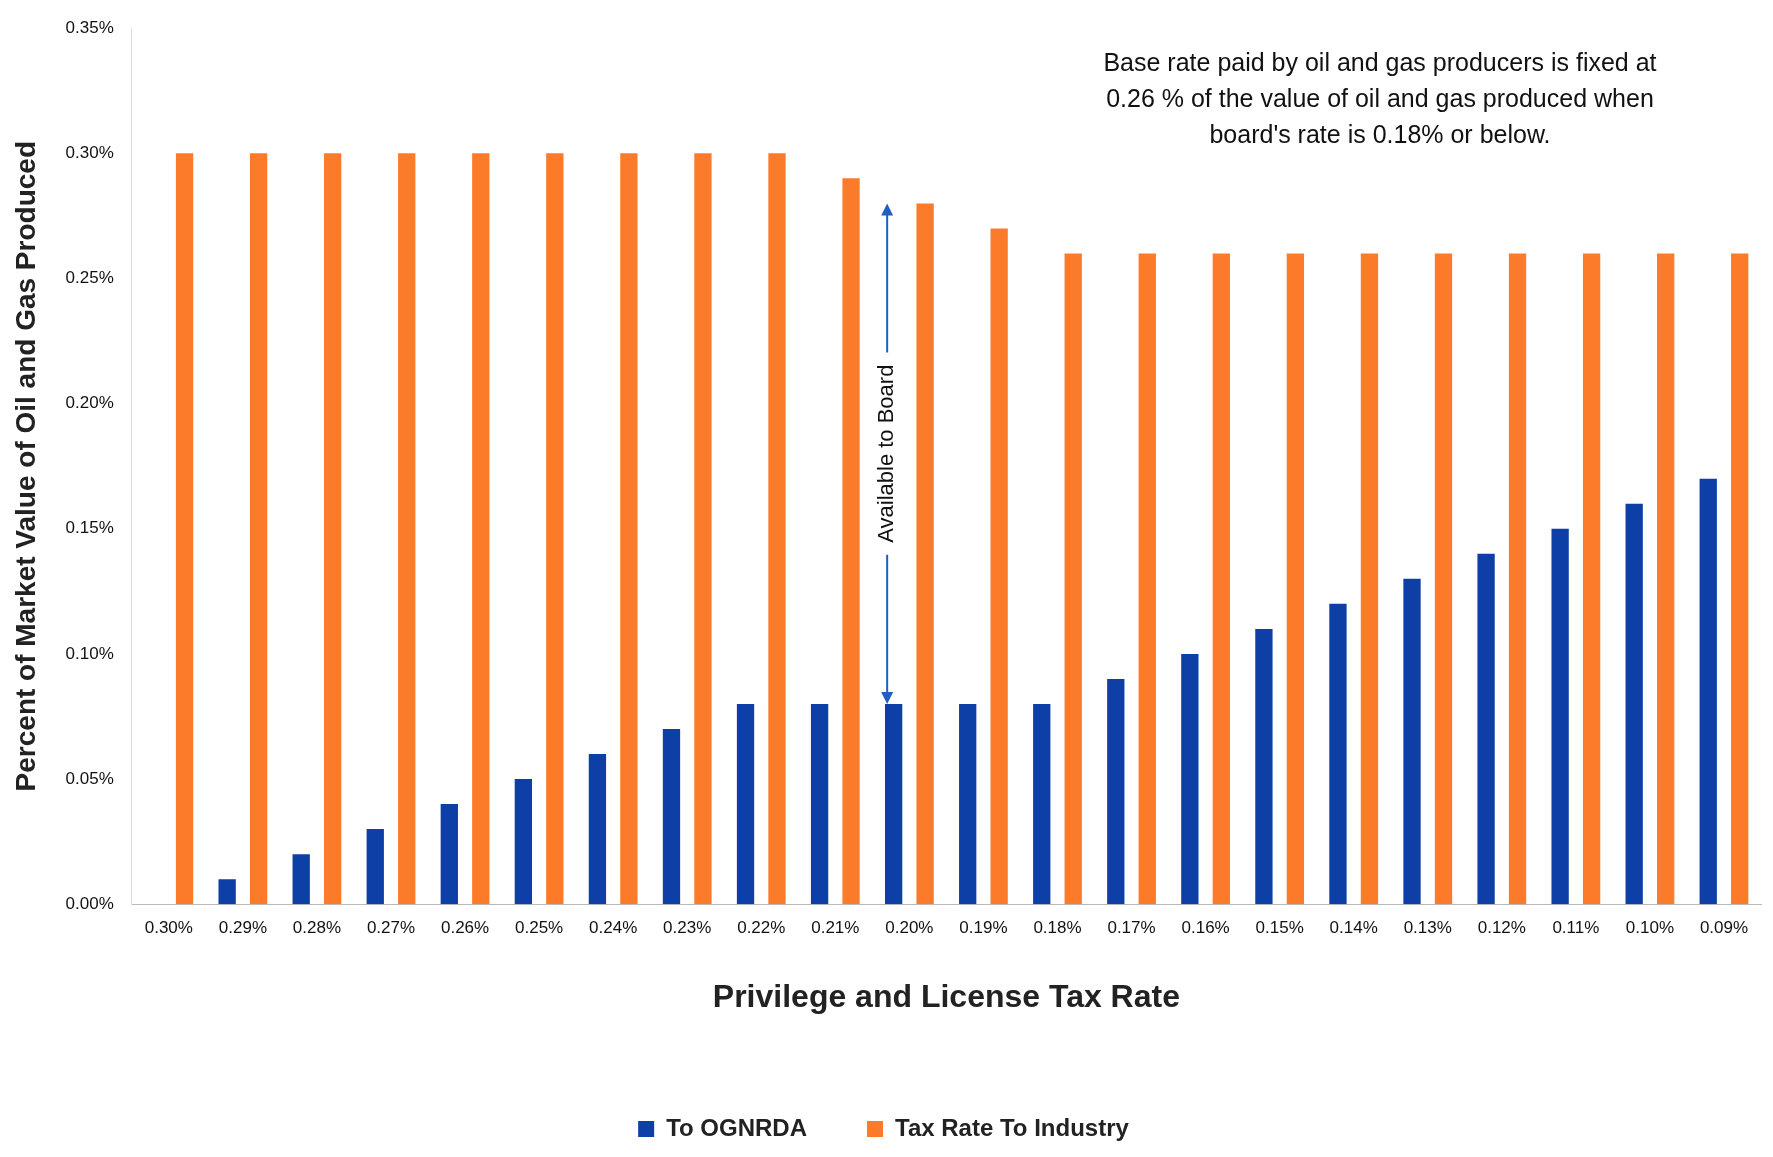  I want to click on y-tick-label: 0.35%, so click(89, 27).